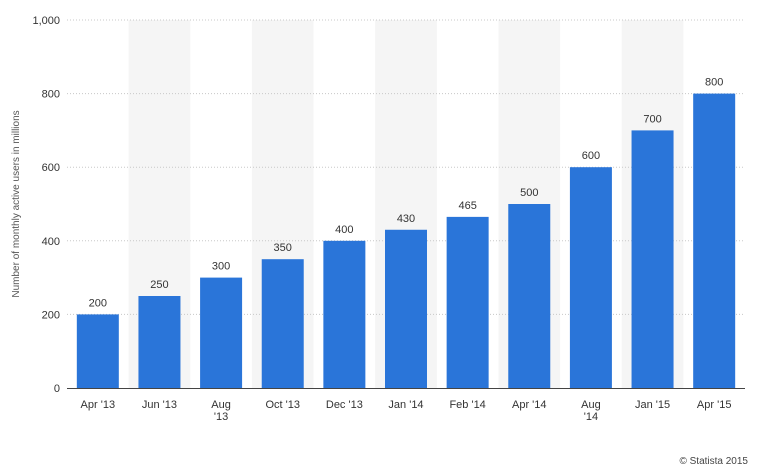 The width and height of the screenshot is (758, 471). What do you see at coordinates (51, 315) in the screenshot?
I see `y-tick-label: 200` at bounding box center [51, 315].